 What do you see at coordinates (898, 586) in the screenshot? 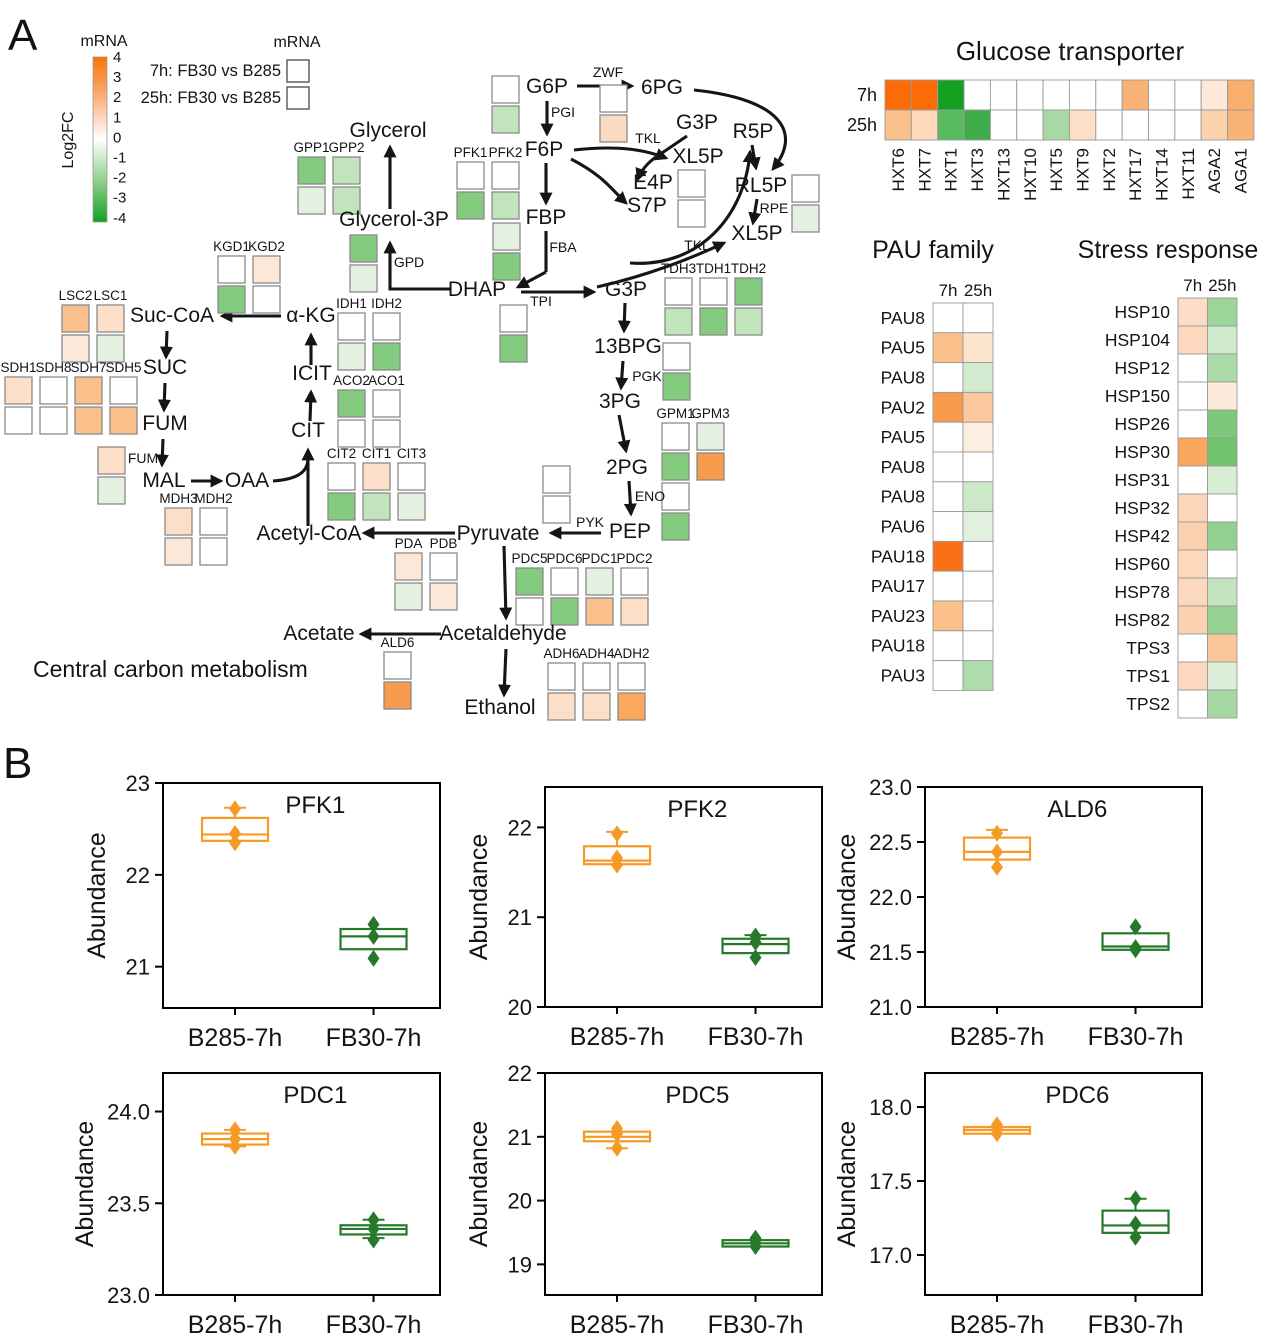
I see `heatmap-row-label: PAU17` at bounding box center [898, 586].